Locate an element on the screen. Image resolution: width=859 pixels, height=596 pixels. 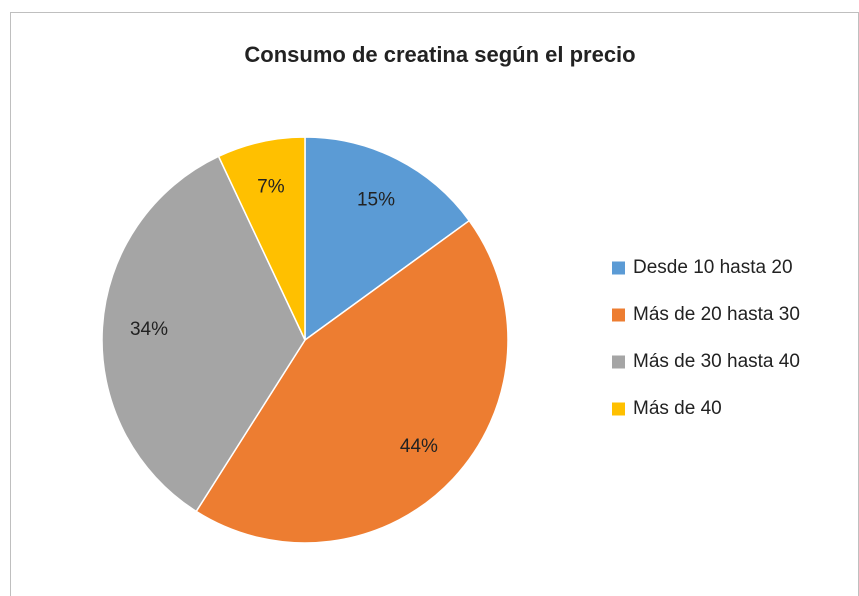
data-label: 44% is located at coordinates (419, 446).